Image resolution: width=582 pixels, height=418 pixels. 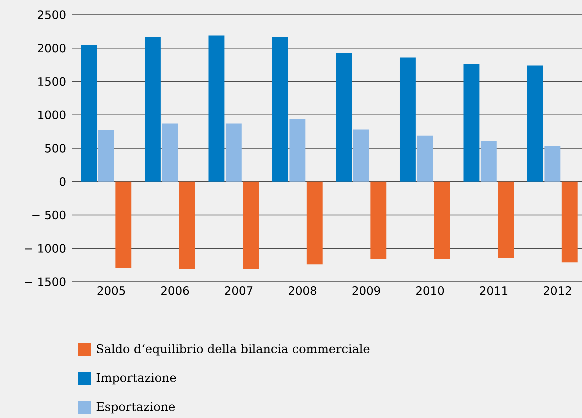 What do you see at coordinates (52, 48) in the screenshot?
I see `y-tick-label: 2000` at bounding box center [52, 48].